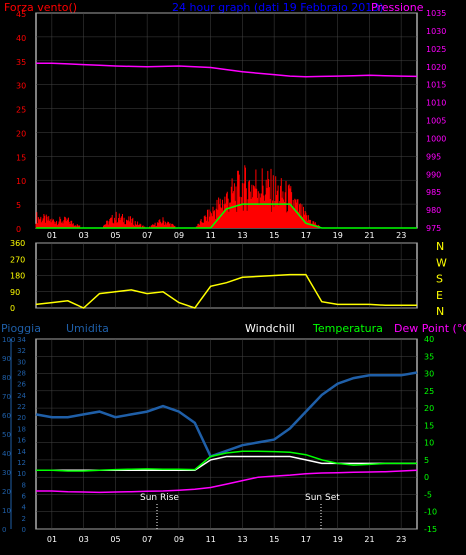  I want to click on humidity-tick-label: 34, so click(21, 340).